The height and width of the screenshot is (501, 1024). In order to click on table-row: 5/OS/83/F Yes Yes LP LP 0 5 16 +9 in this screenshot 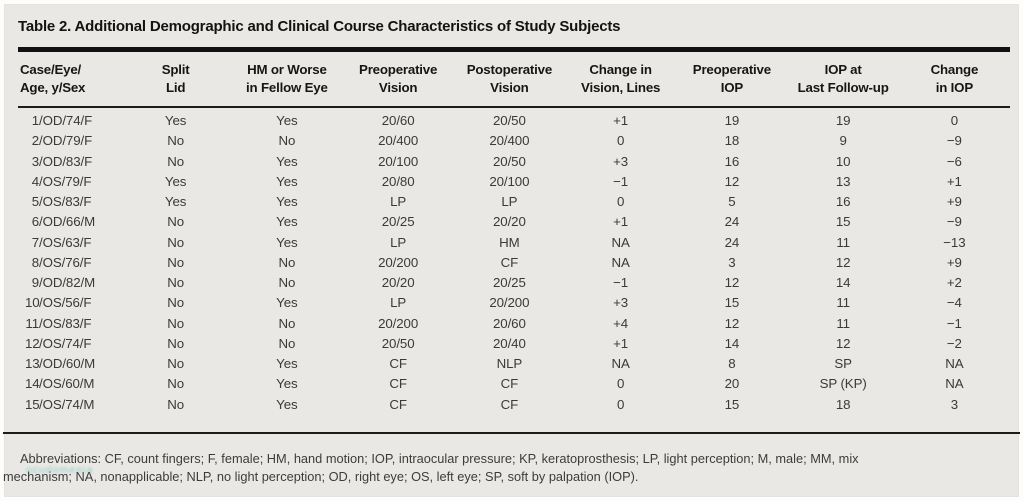, I will do `click(514, 202)`.